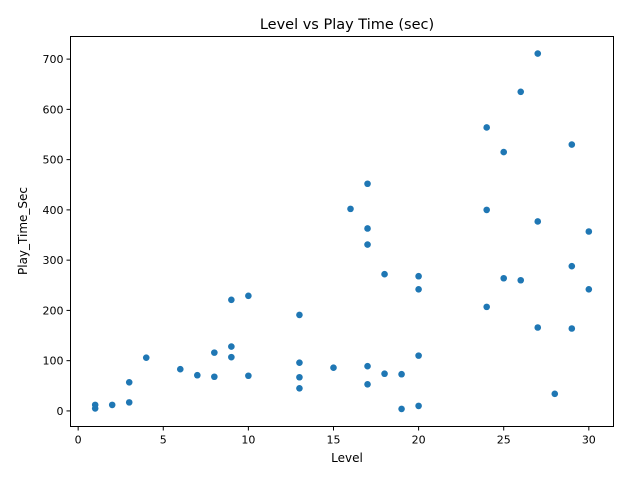 This screenshot has height=480, width=640. I want to click on y-axis-ticks: 0 100 200 300 400 500 600 700, so click(57, 235).